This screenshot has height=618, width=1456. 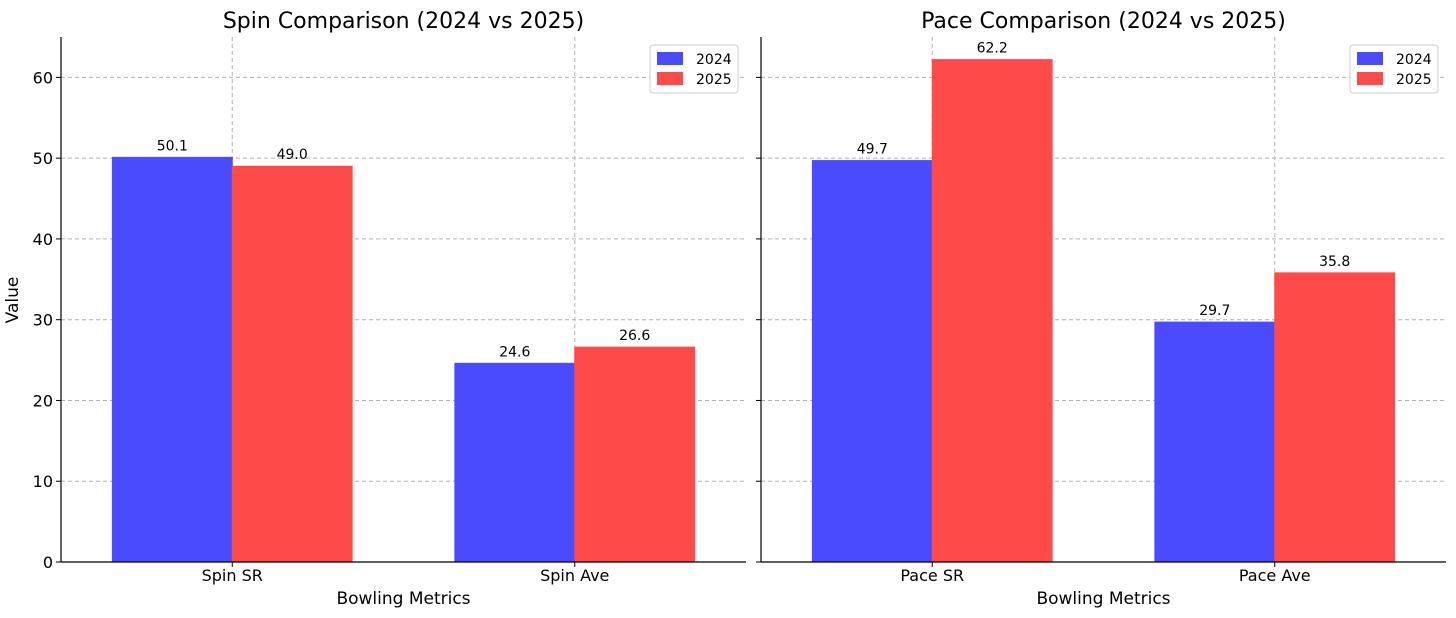 I want to click on bar-value-label: 26.6, so click(x=634, y=336).